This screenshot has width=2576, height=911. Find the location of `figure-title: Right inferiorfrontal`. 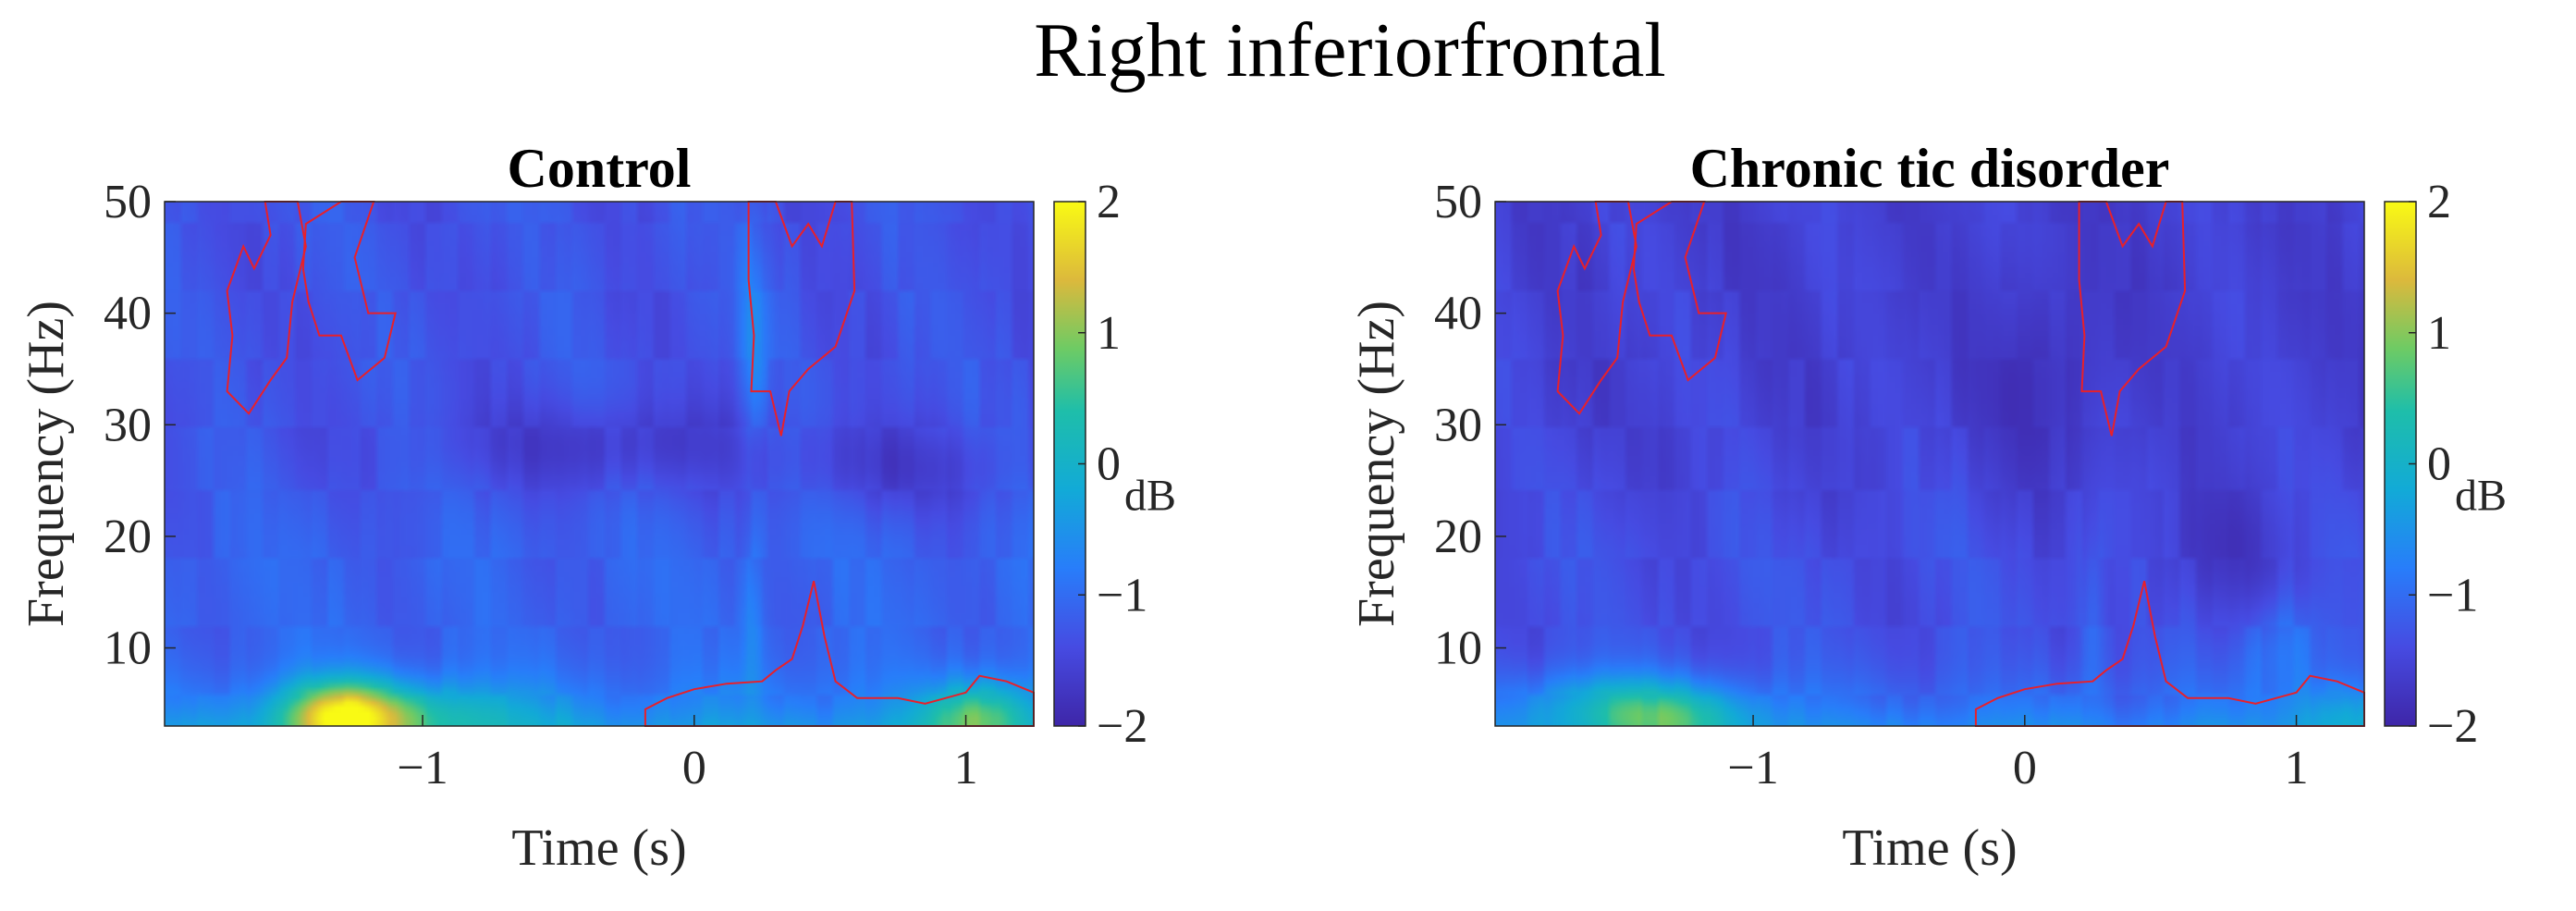

figure-title: Right inferiorfrontal is located at coordinates (1349, 50).